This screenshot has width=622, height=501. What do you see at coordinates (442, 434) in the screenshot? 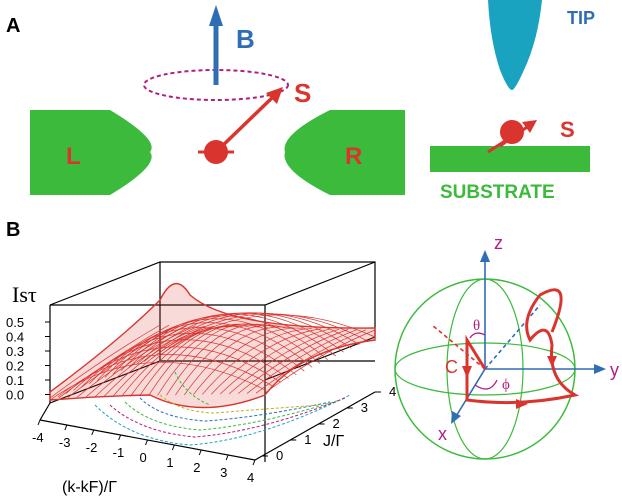
I see `x-label: x` at bounding box center [442, 434].